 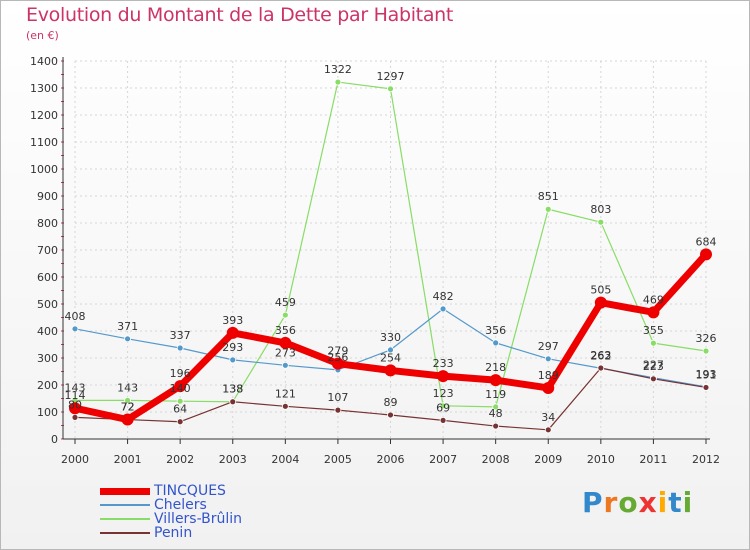 I want to click on data-label: 371, so click(x=127, y=326).